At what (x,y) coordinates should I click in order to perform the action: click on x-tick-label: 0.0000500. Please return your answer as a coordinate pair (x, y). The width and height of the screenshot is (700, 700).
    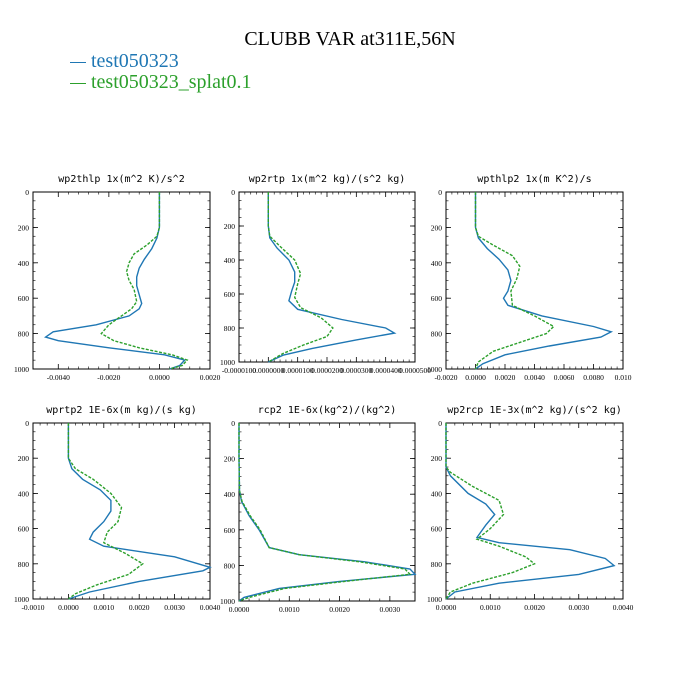
    Looking at the image, I should click on (415, 370).